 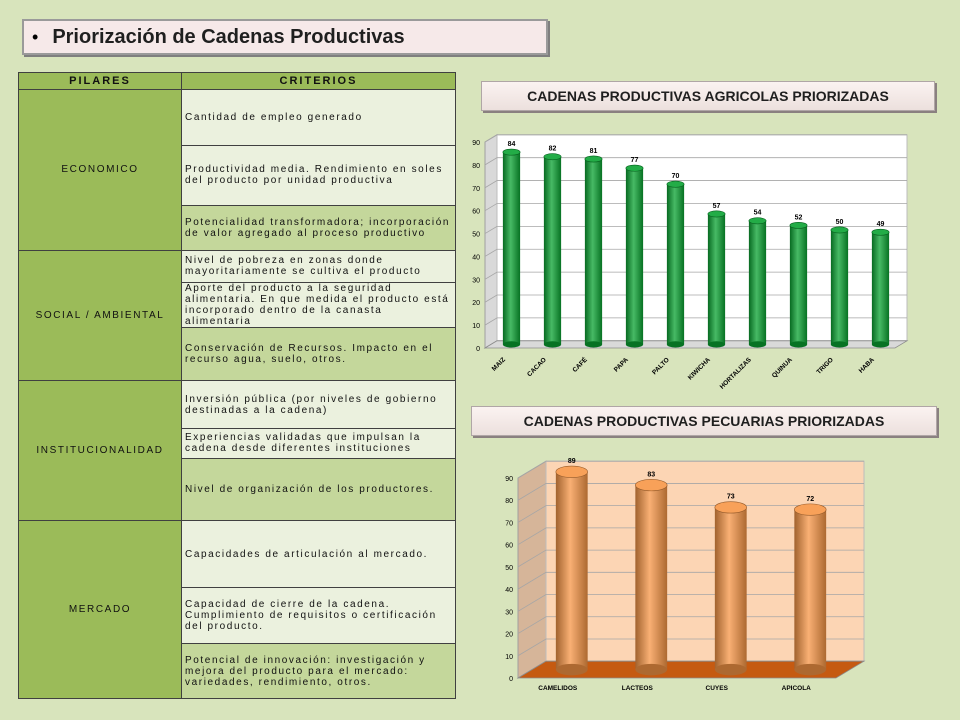 I want to click on criterion-cell: Cantidad de empleo generado, so click(x=318, y=117).